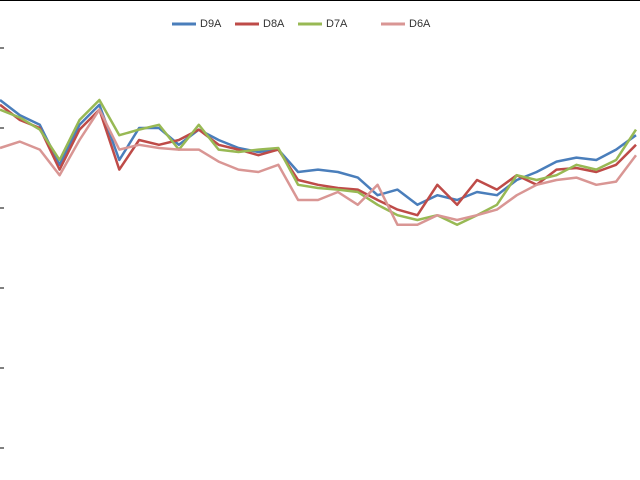  What do you see at coordinates (420, 24) in the screenshot?
I see `legend-label: D6A` at bounding box center [420, 24].